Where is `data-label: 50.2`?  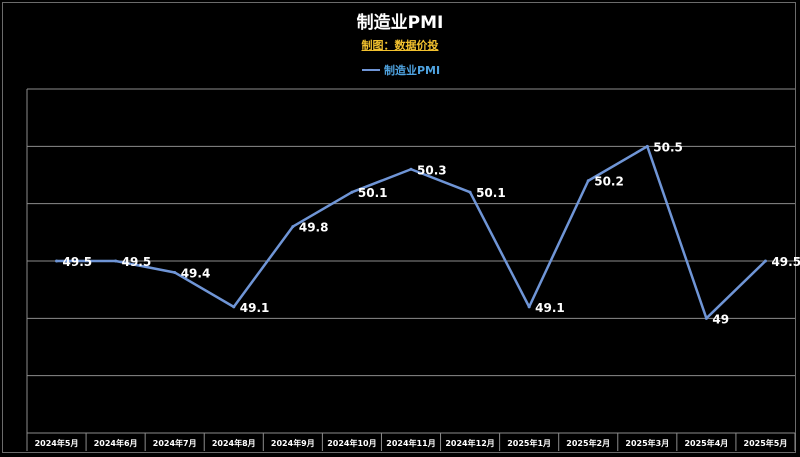 data-label: 50.2 is located at coordinates (609, 182).